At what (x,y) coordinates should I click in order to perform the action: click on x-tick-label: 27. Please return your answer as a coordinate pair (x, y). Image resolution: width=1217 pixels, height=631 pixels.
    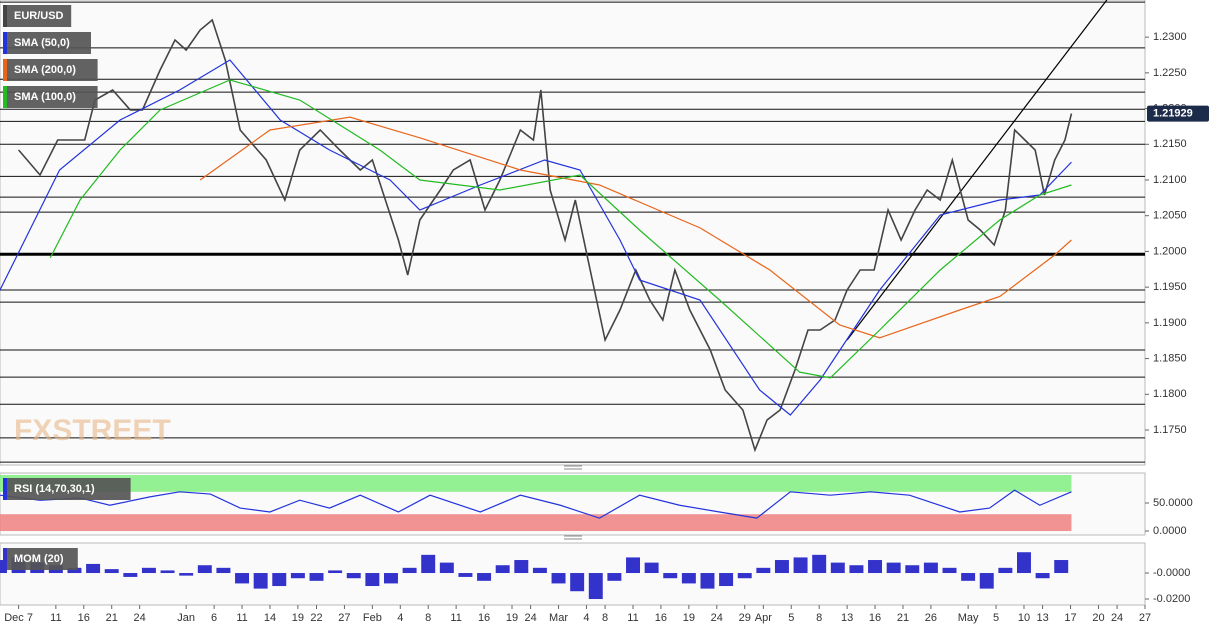
    Looking at the image, I should click on (1145, 618).